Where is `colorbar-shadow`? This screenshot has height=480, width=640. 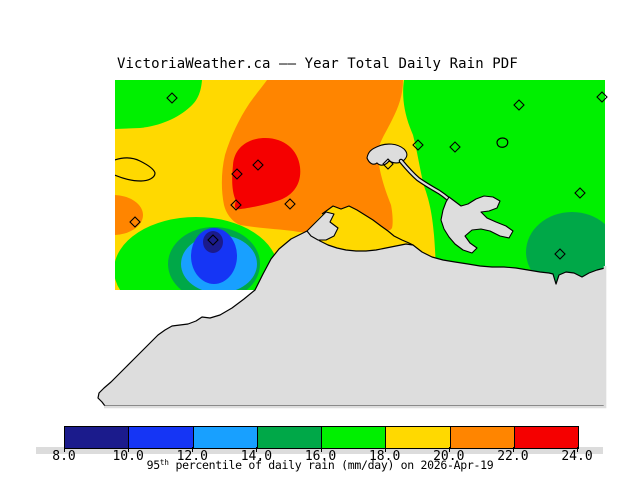
colorbar-shadow is located at coordinates (319, 450).